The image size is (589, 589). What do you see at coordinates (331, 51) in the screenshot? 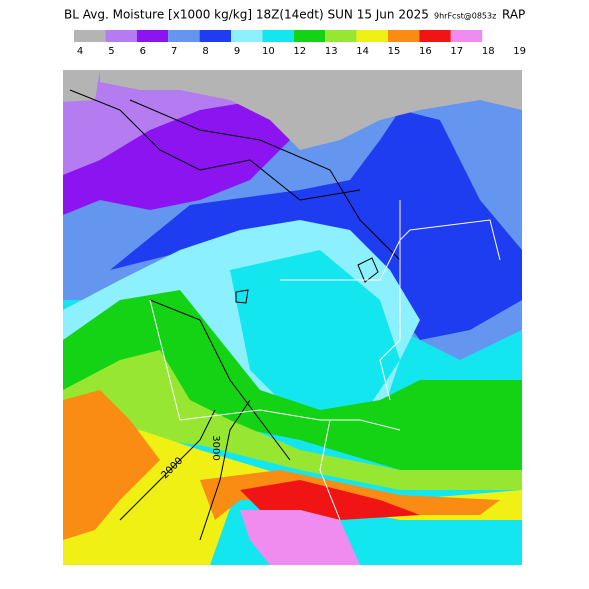
I see `colorbar-label: 13` at bounding box center [331, 51].